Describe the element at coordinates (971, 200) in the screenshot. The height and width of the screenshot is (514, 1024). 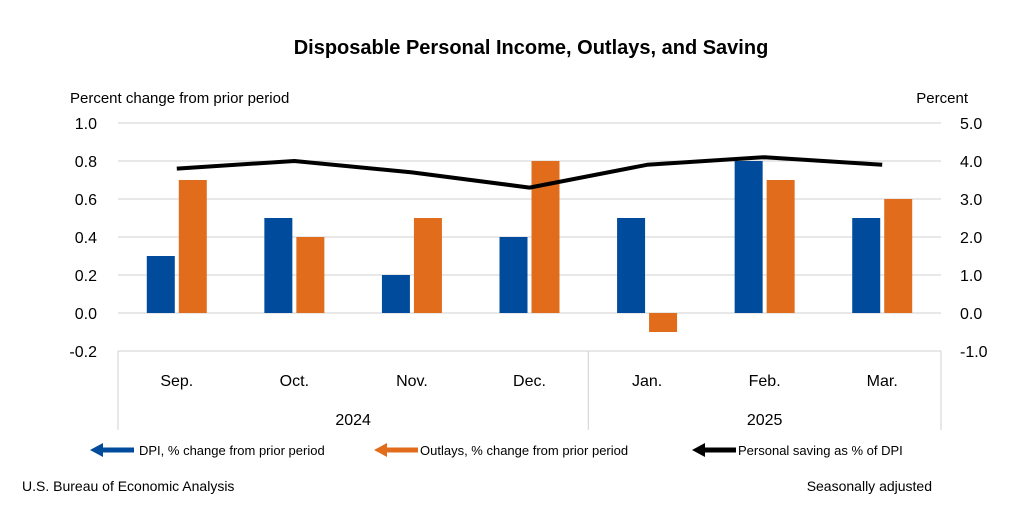
I see `right-tick-label: 3.0` at that location.